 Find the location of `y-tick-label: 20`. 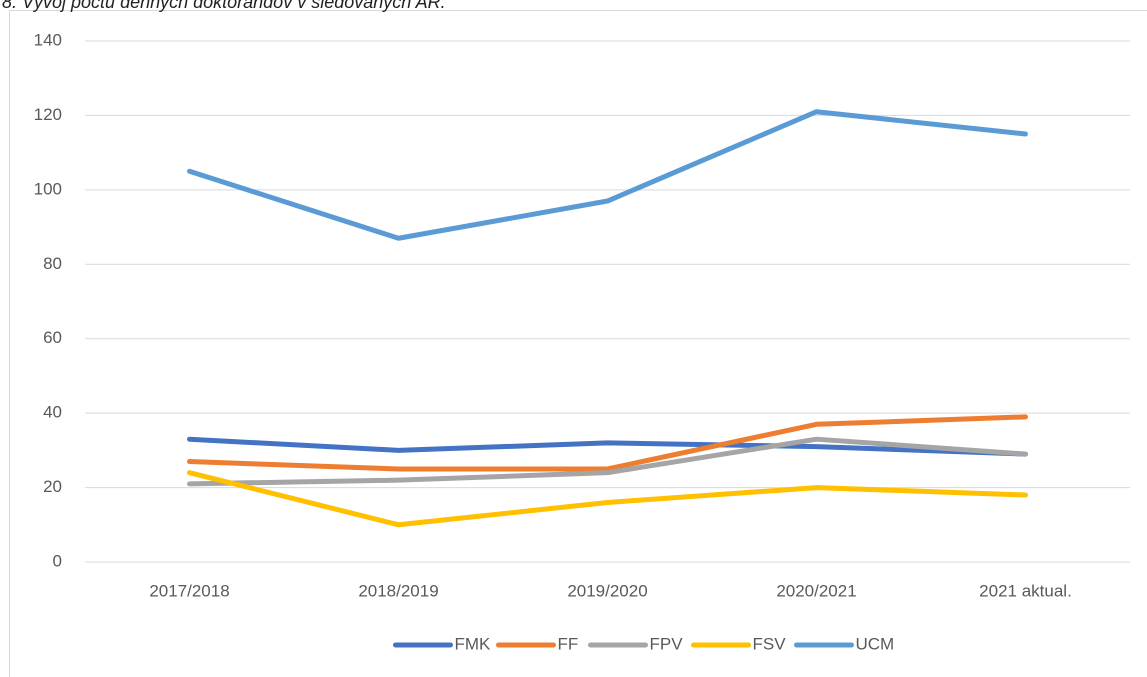

y-tick-label: 20 is located at coordinates (52, 486).